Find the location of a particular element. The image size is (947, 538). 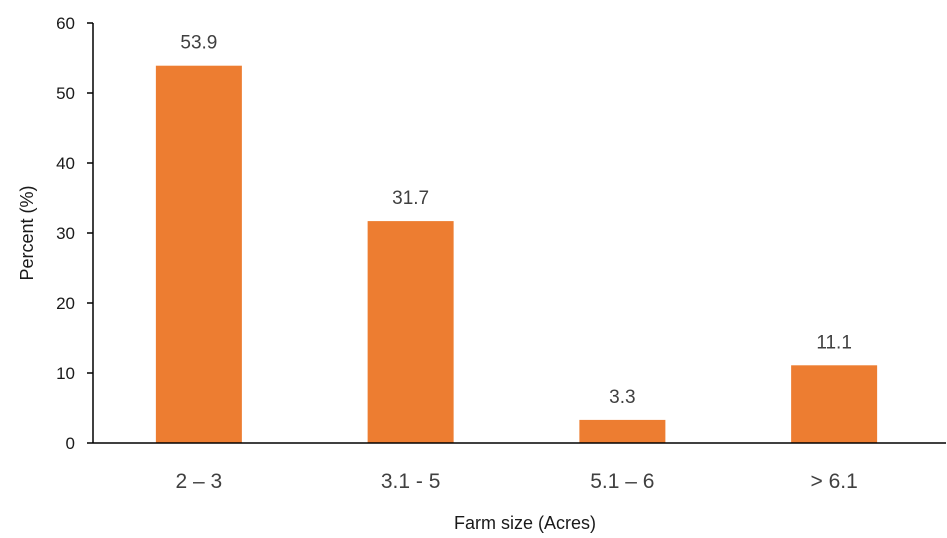

x-tick-label: 5.1 – 6 is located at coordinates (622, 481).